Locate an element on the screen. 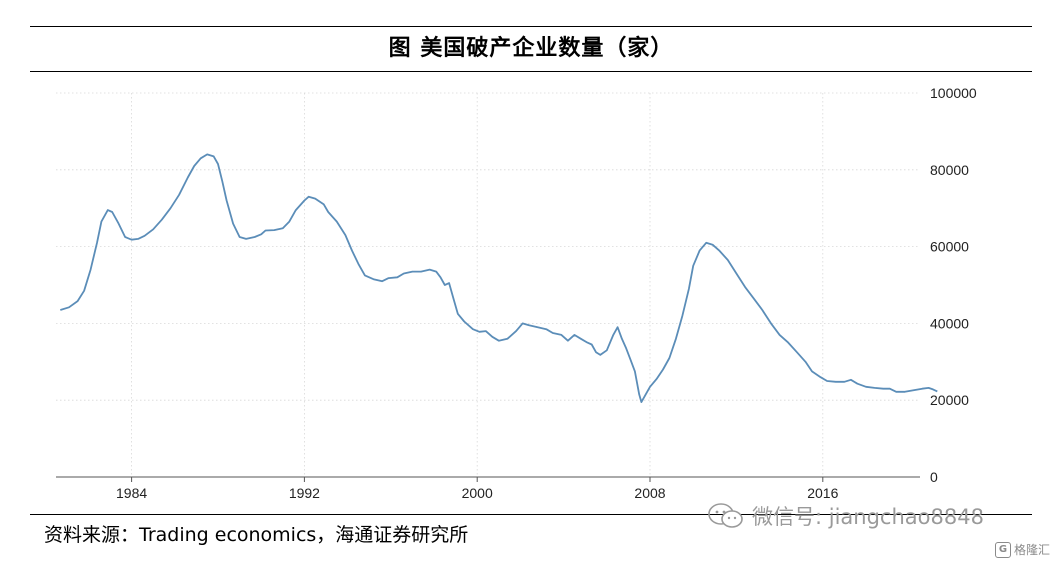 This screenshot has height=563, width=1056. source-note: 资料来源：Trading economics，海通证券研究所 is located at coordinates (256, 535).